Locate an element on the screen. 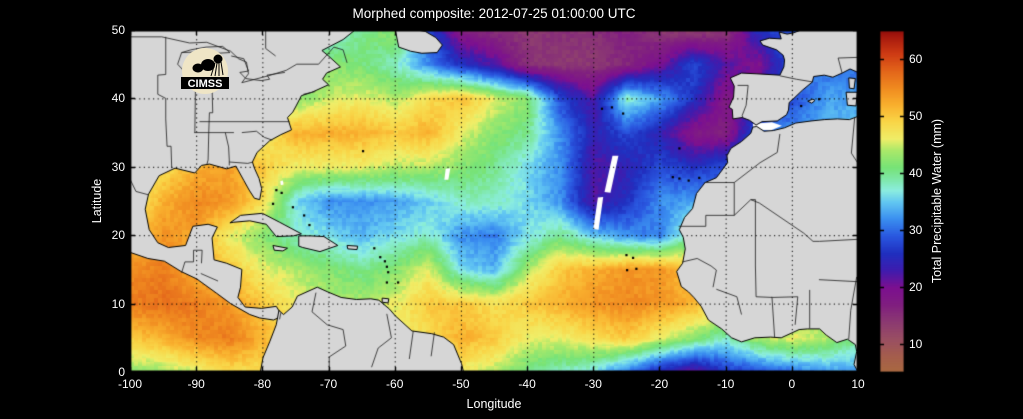 This screenshot has height=419, width=1023. colorbar-canvas is located at coordinates (892, 201).